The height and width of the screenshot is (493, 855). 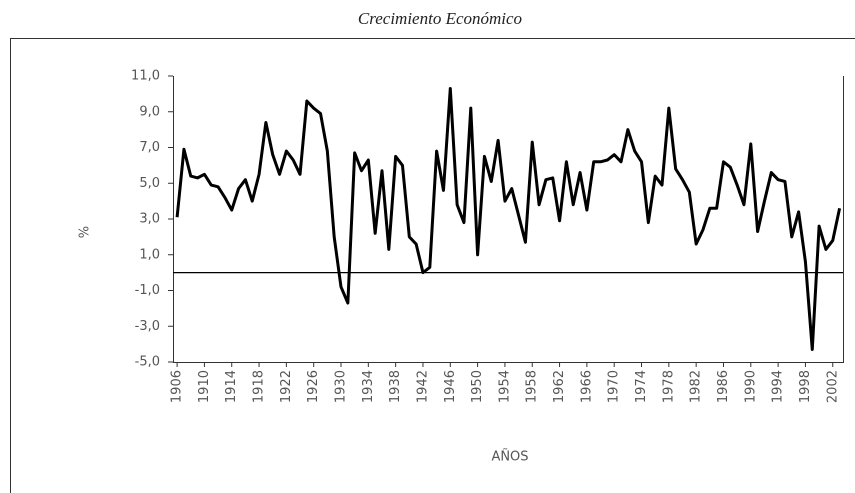 I want to click on y-tick-label: 5,0, so click(x=149, y=183).